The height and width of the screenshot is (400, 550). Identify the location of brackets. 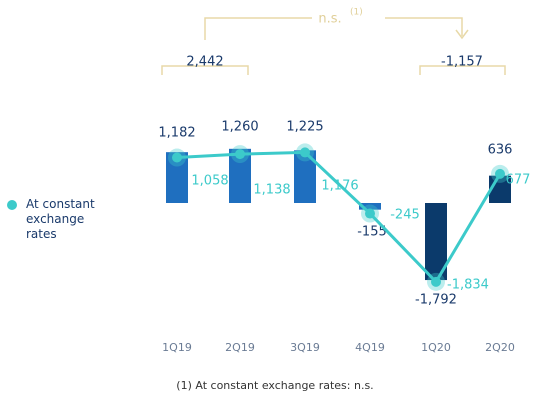
(333, 46).